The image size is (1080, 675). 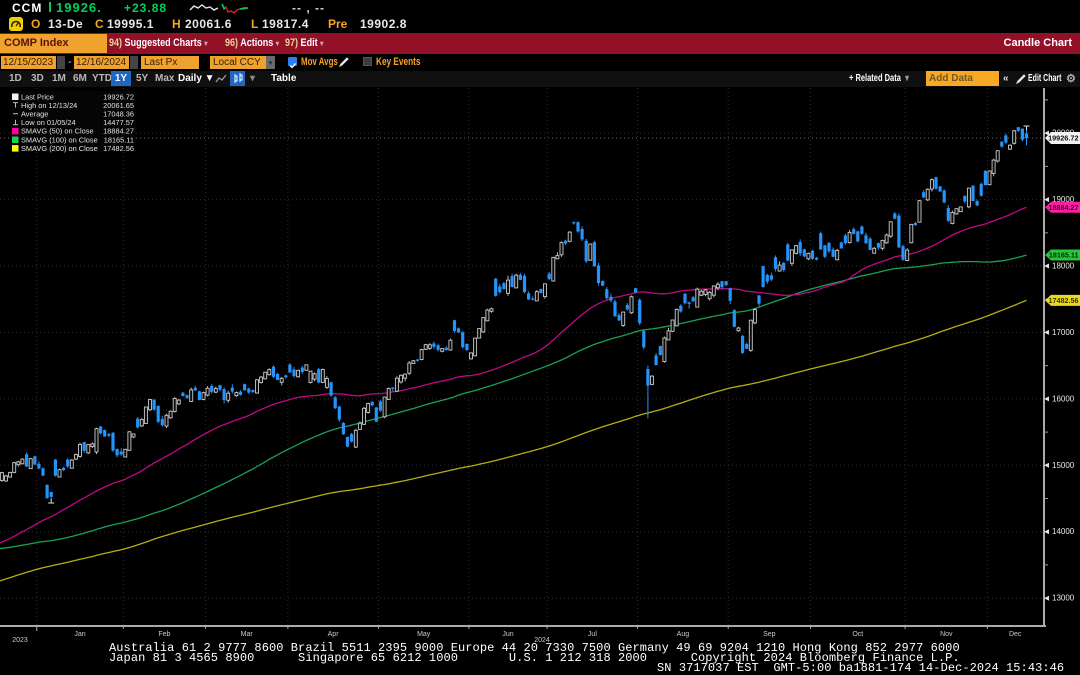 What do you see at coordinates (424, 634) in the screenshot?
I see `svg-text: May` at bounding box center [424, 634].